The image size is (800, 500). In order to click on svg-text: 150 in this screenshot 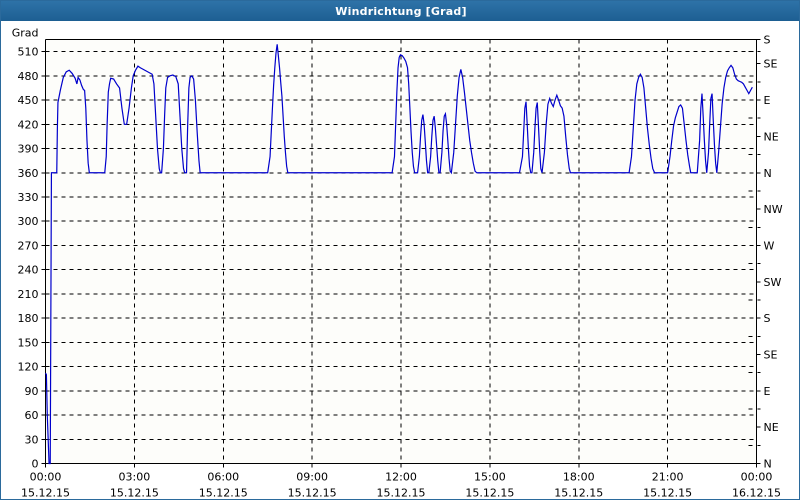, I will do `click(28, 342)`.